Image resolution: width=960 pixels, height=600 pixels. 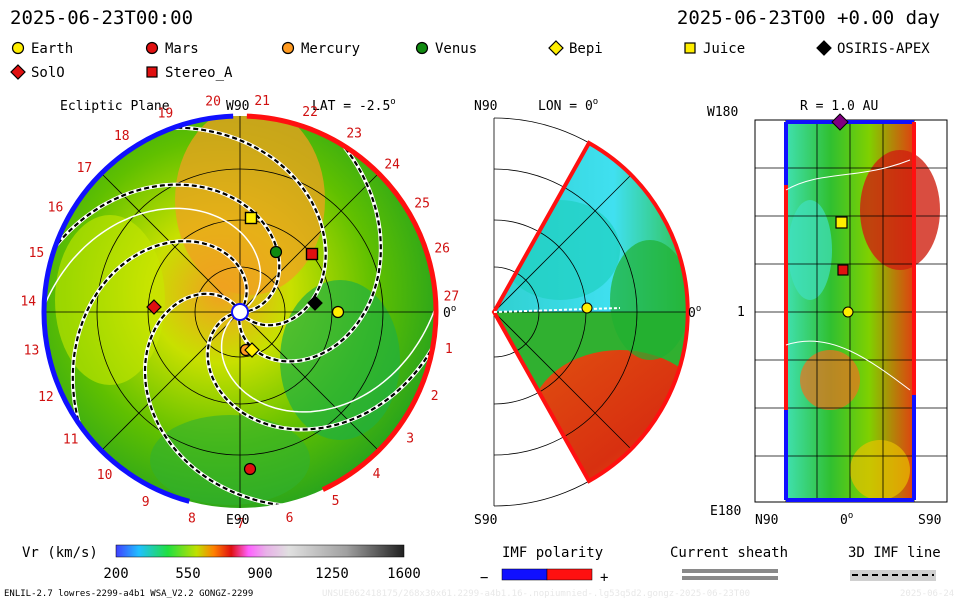 I want to click on carrington-number-17: 17, so click(x=85, y=168).